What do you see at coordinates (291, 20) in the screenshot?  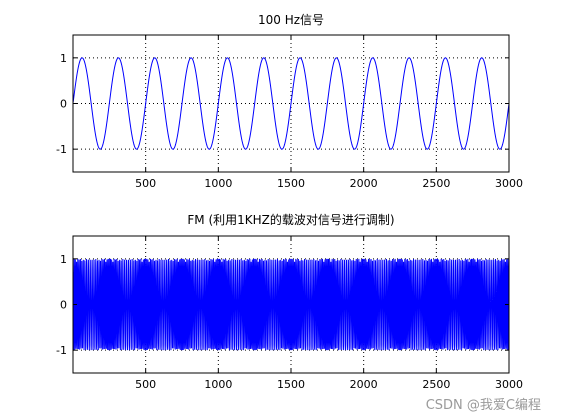 I see `subplot-title: 100 Hz信号` at bounding box center [291, 20].